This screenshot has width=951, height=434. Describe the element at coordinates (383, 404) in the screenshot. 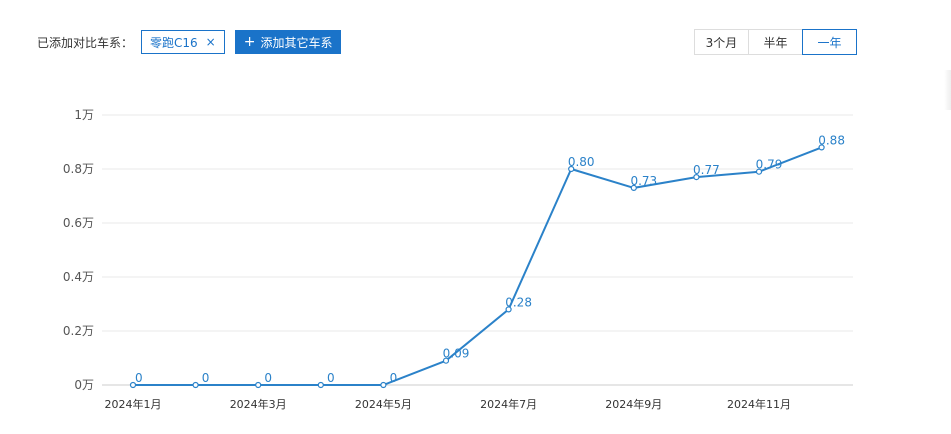

I see `x-tick-label: 2024年5月` at that location.